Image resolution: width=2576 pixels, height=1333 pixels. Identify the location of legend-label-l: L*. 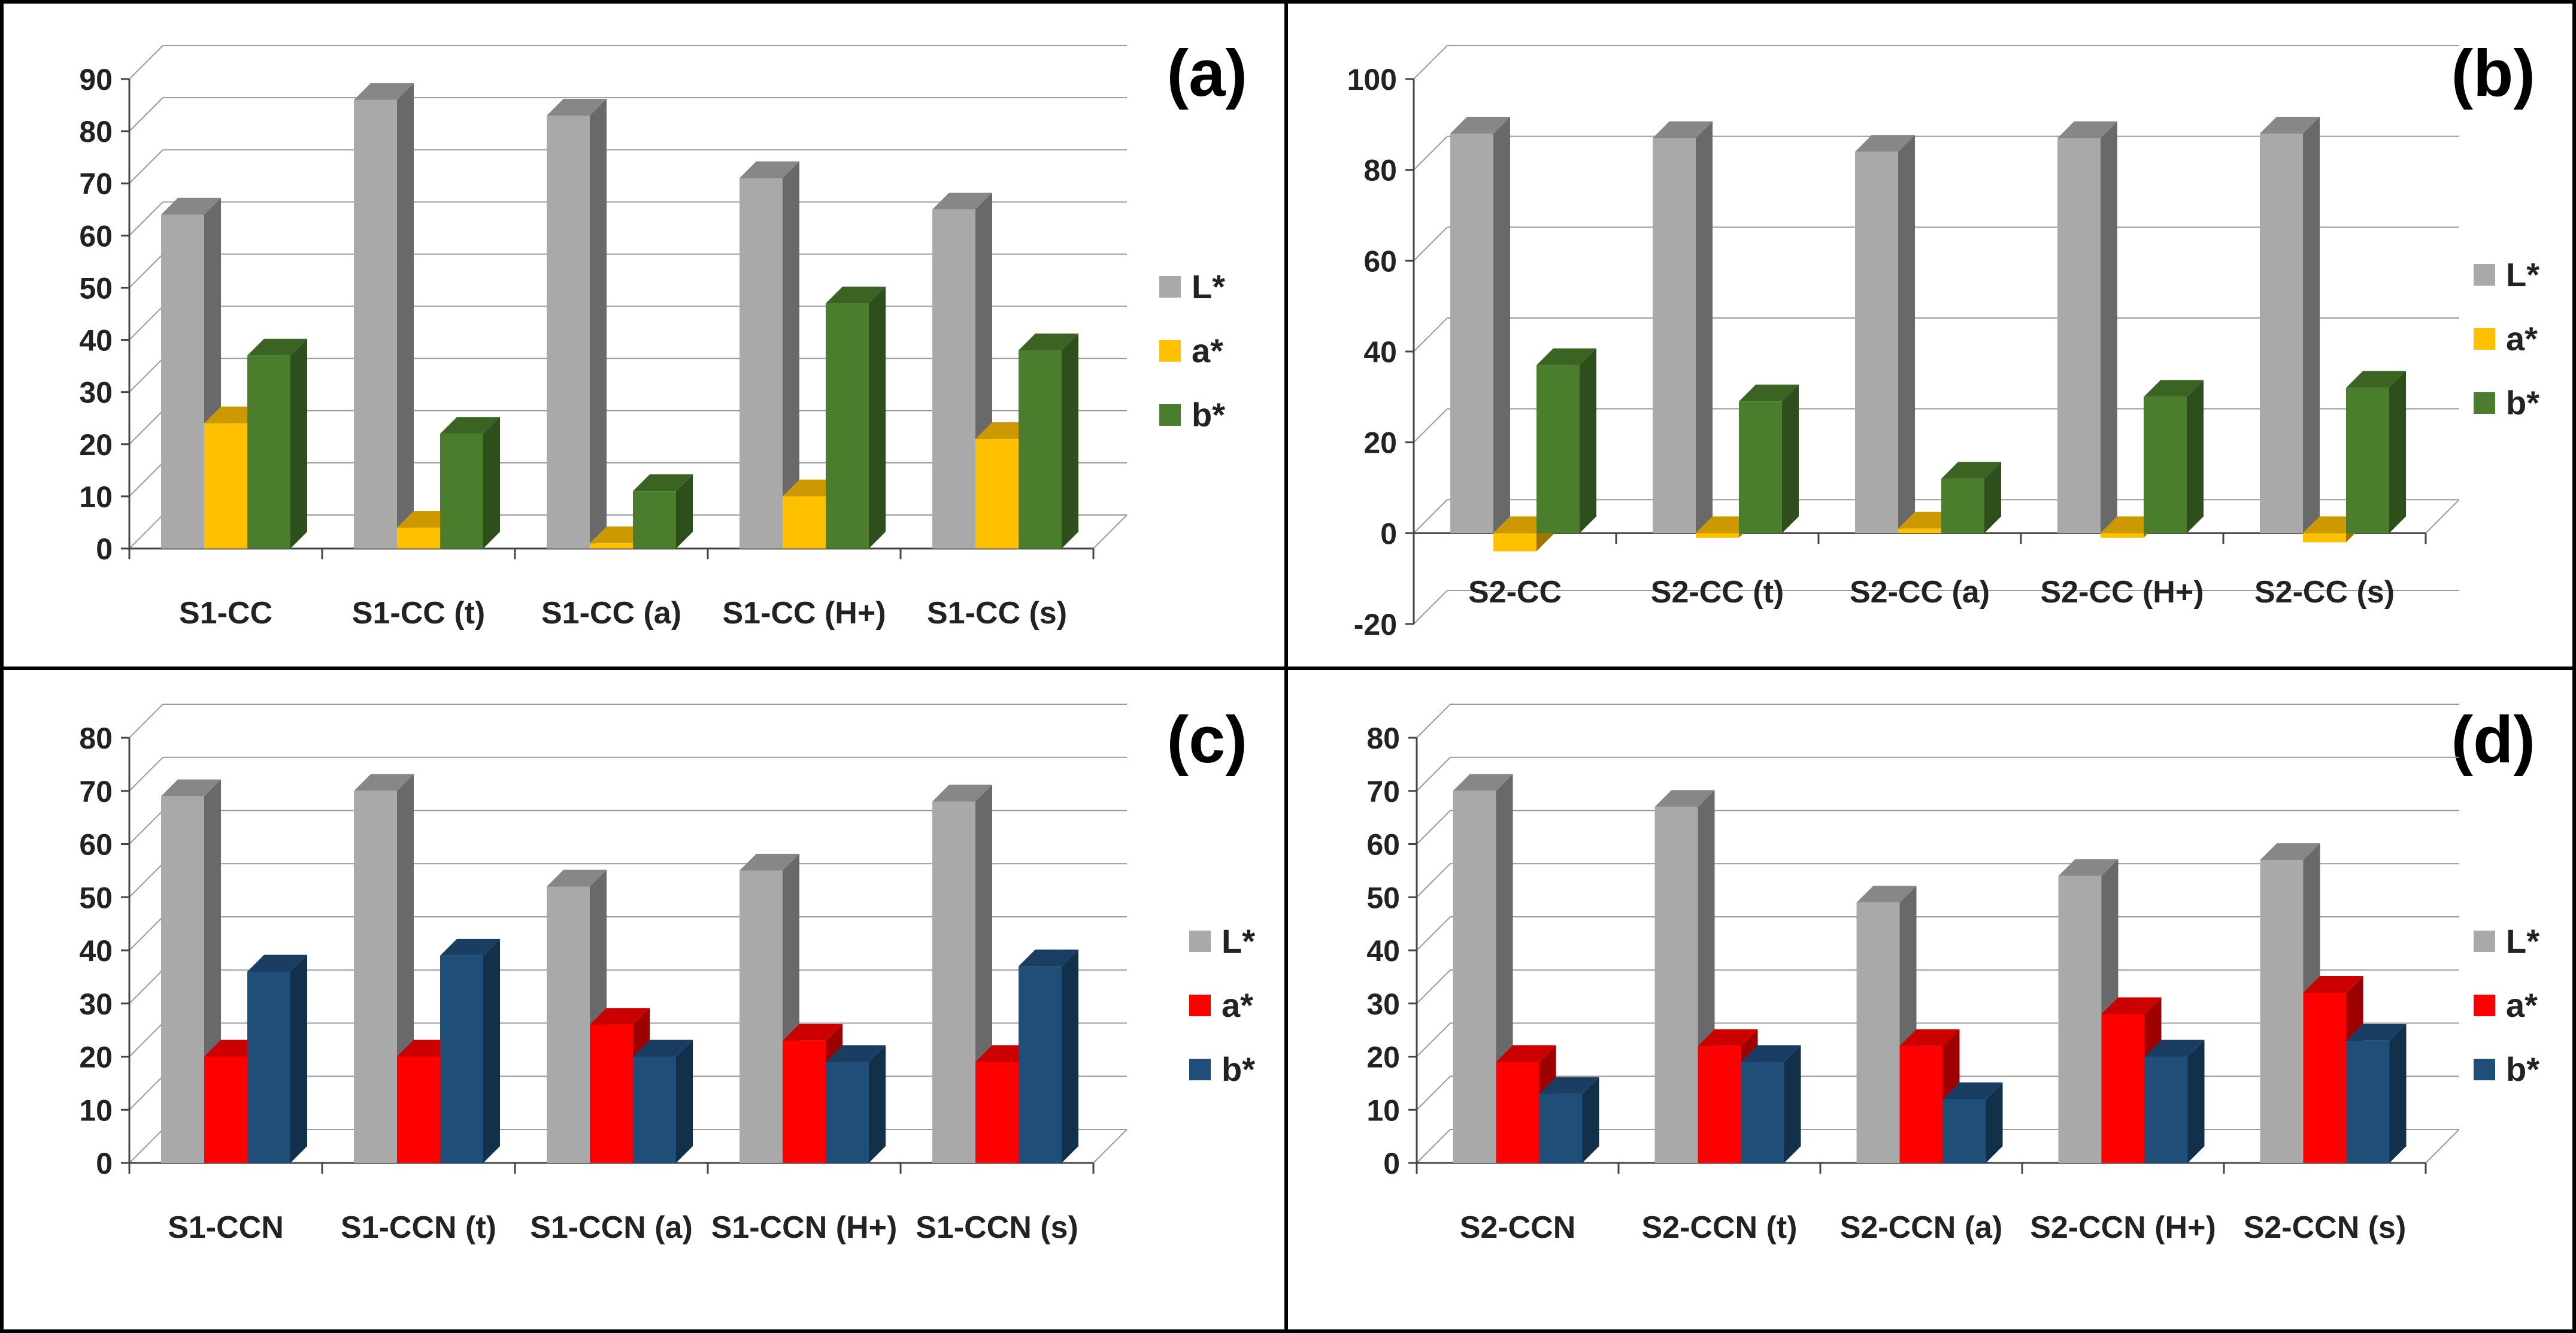
(2522, 941).